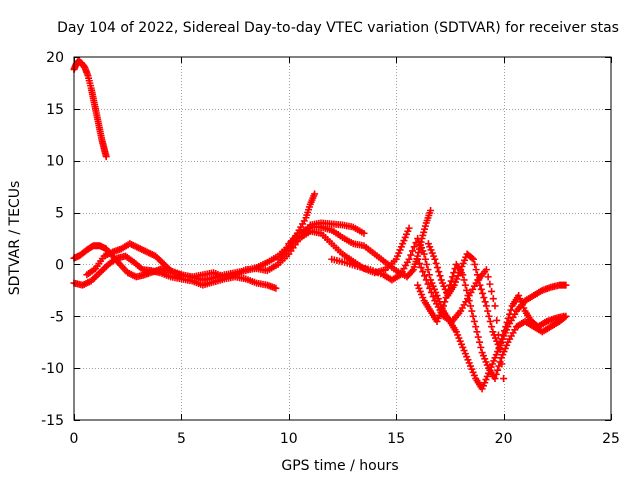 Image resolution: width=640 pixels, height=480 pixels. I want to click on x-tick-label: 25, so click(611, 439).